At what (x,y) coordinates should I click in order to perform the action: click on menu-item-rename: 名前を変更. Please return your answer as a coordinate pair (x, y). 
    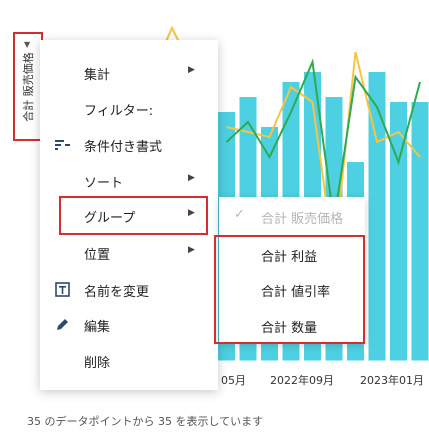
    Looking at the image, I should click on (129, 290).